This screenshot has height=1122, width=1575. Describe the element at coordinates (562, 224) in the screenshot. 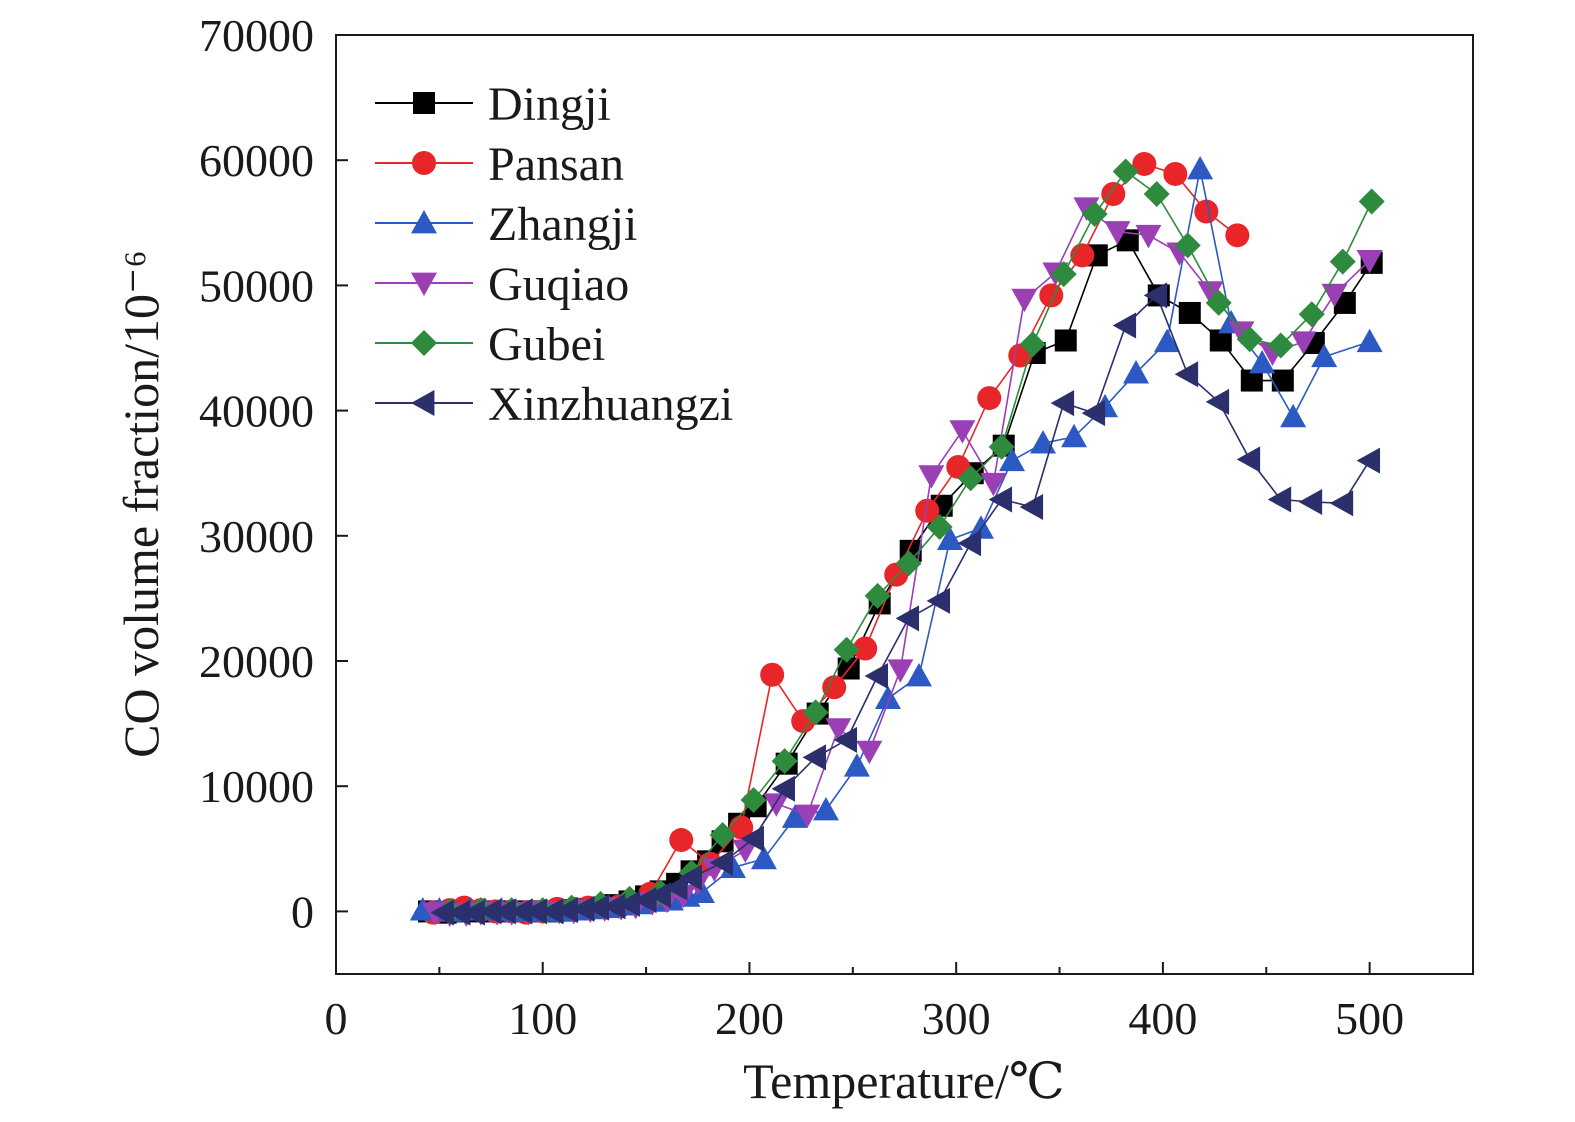

I see `legend-label-zhangji: Zhangji` at that location.